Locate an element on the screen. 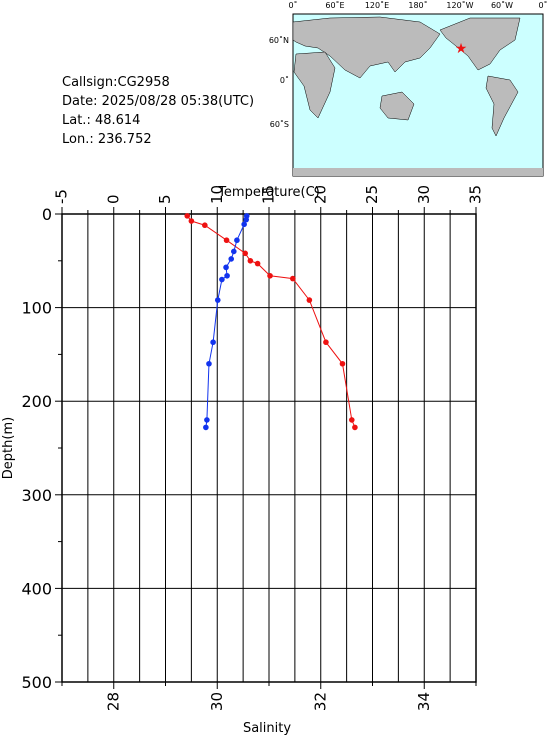 The height and width of the screenshot is (736, 553). y-tick-label: 500 is located at coordinates (36, 682).